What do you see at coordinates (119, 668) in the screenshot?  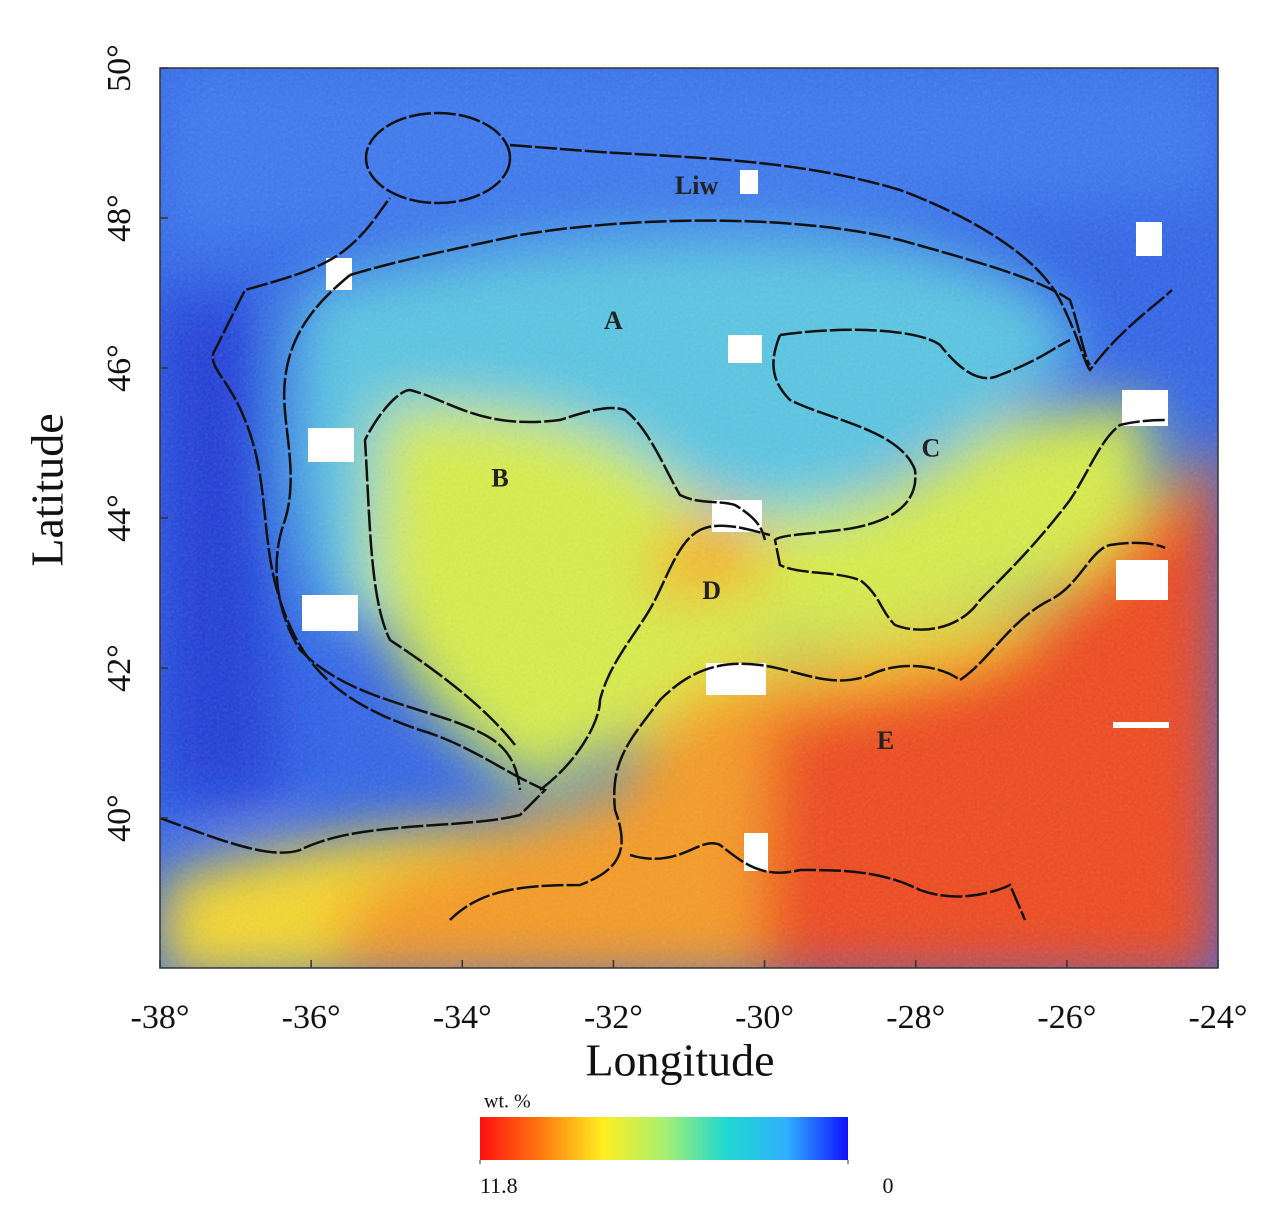 I see `y-tick-label: 42°` at bounding box center [119, 668].